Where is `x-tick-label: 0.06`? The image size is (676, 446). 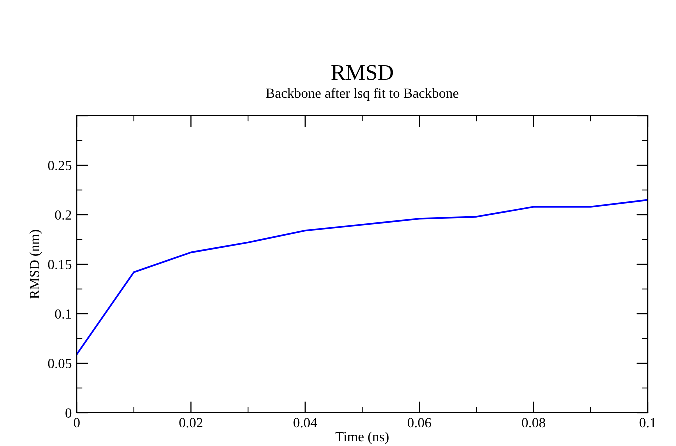
x-tick-label: 0.06 is located at coordinates (420, 423).